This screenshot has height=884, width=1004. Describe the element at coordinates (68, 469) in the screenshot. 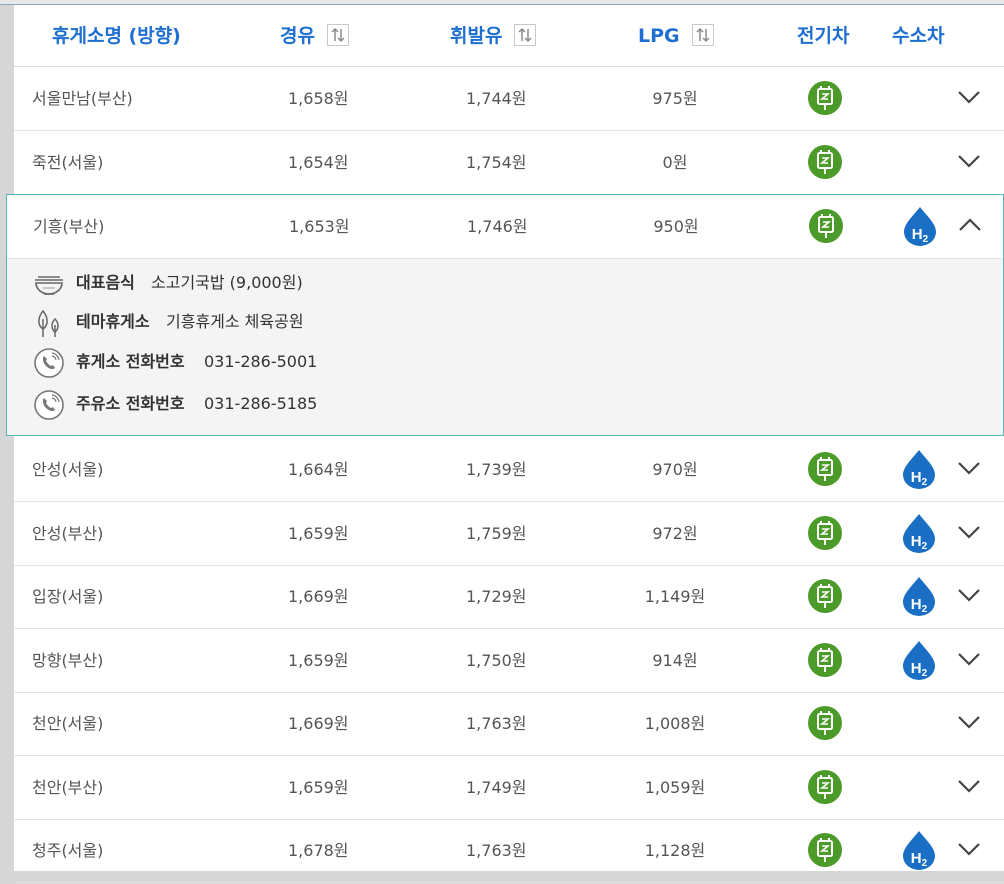

I see `rest-area-name: 안성(서울)` at that location.